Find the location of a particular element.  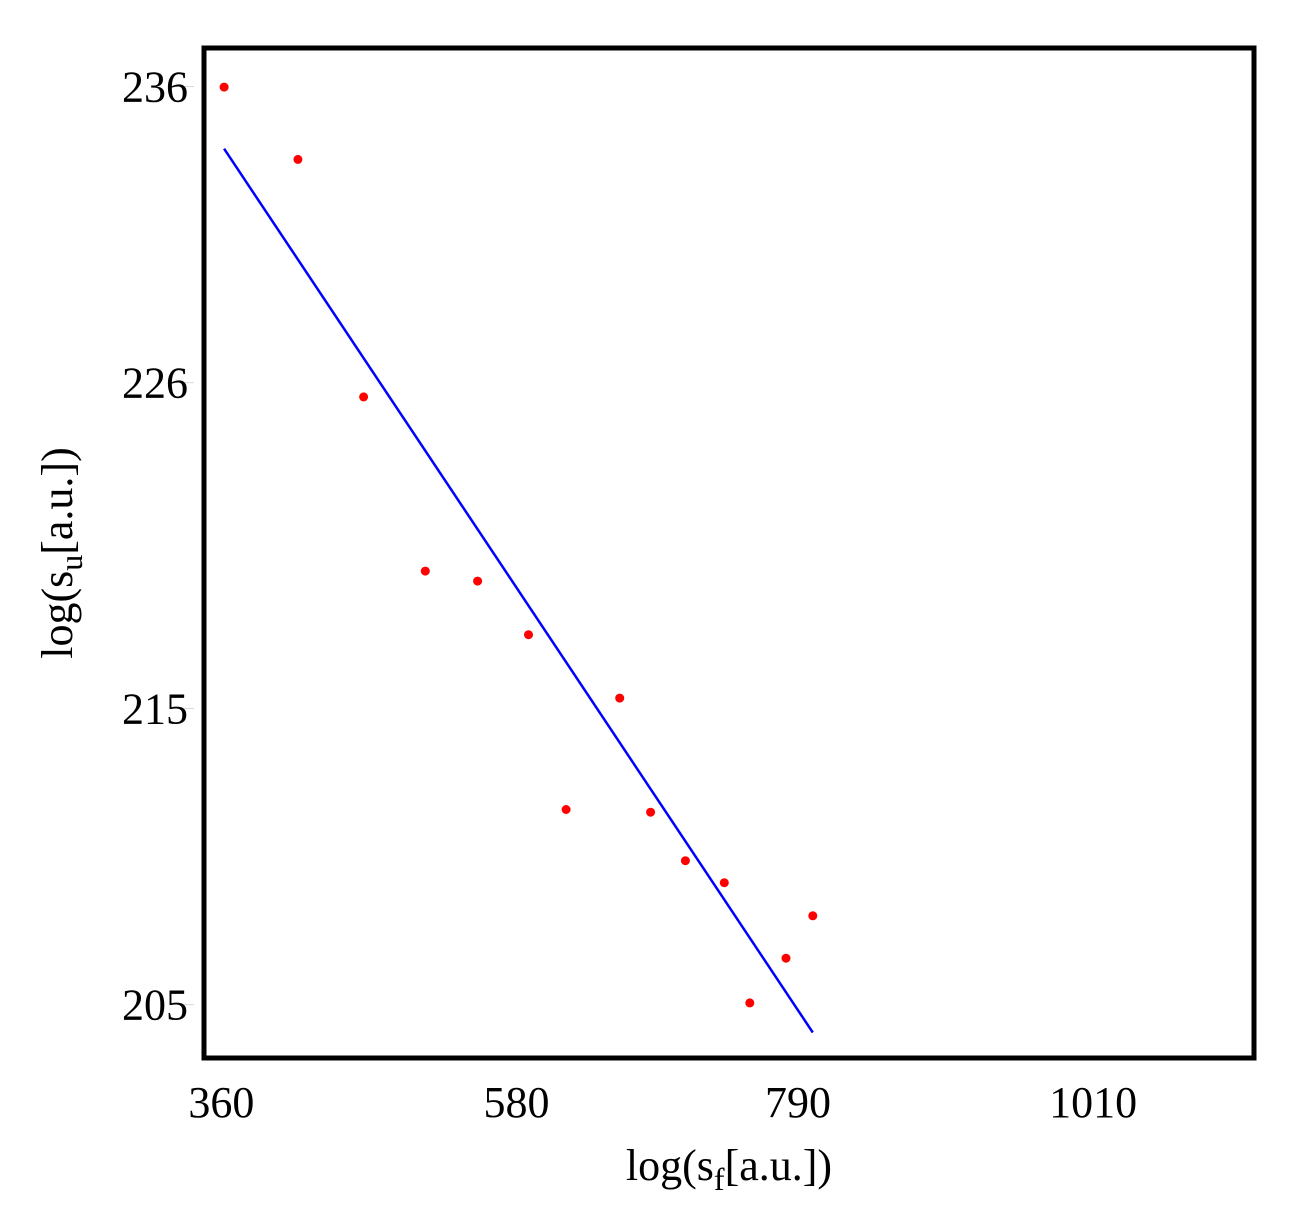

x-tick-label: 1010 is located at coordinates (1093, 1102).